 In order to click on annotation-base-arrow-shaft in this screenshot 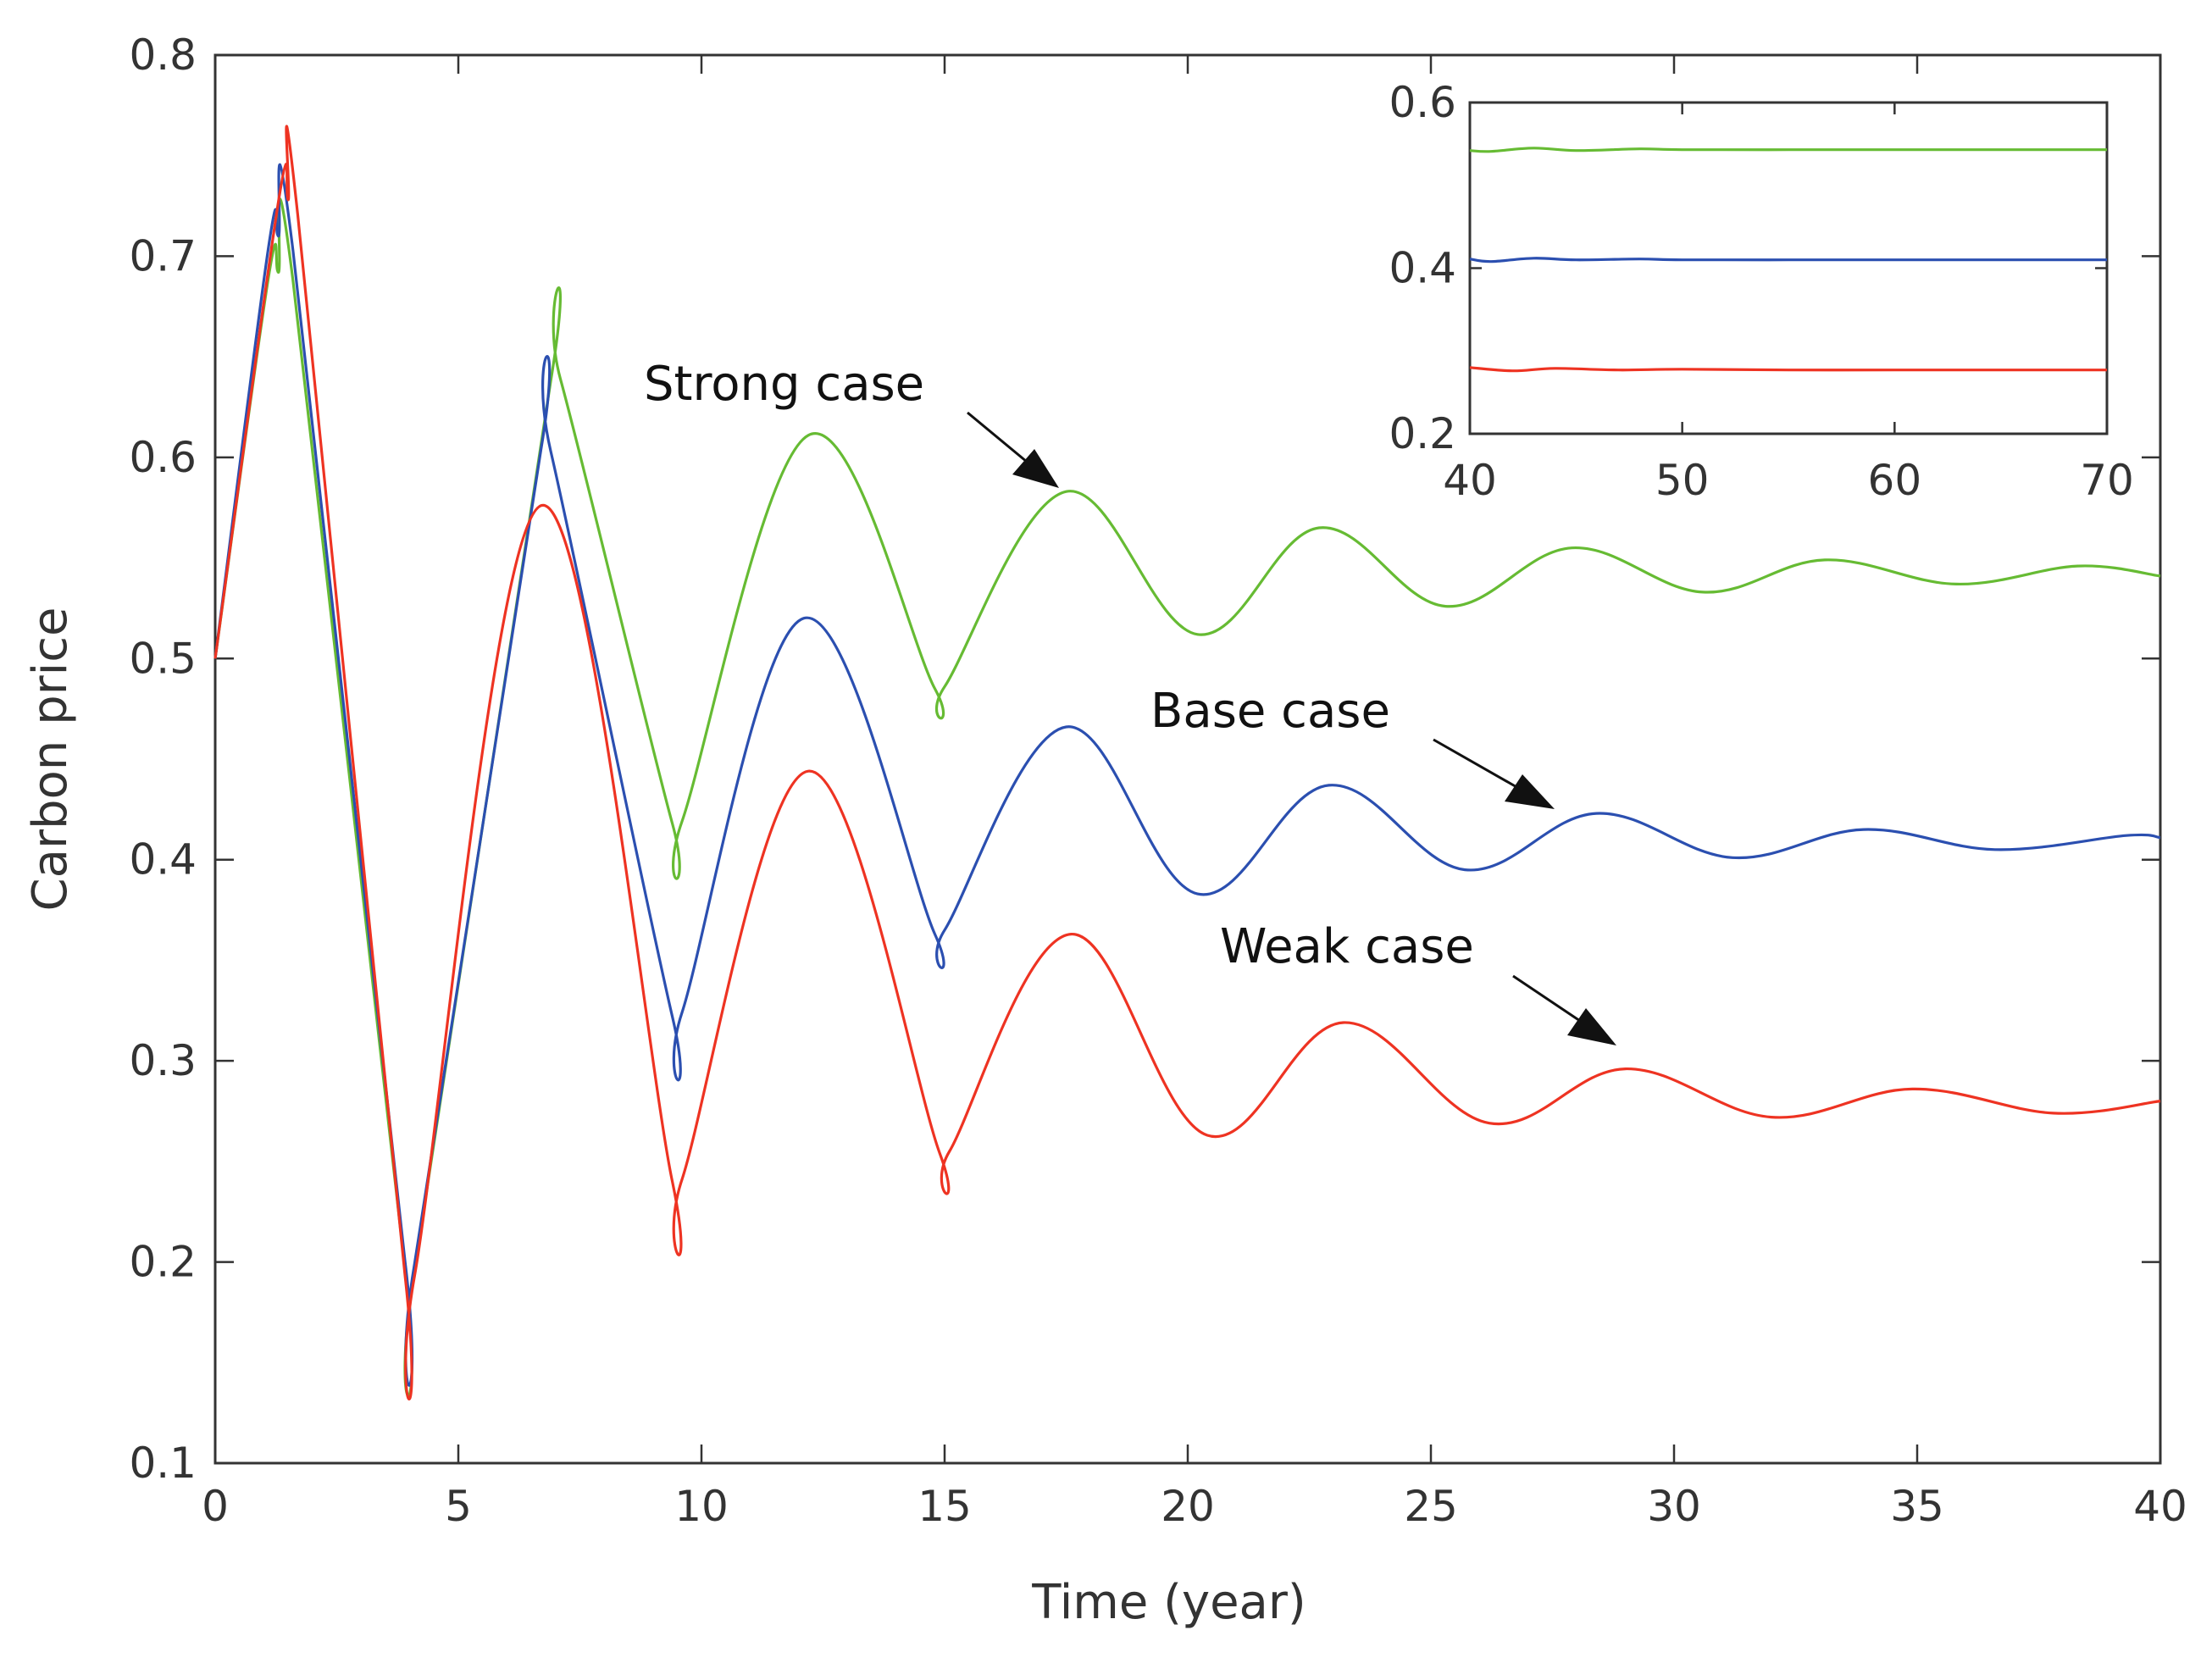, I will do `click(1476, 764)`.